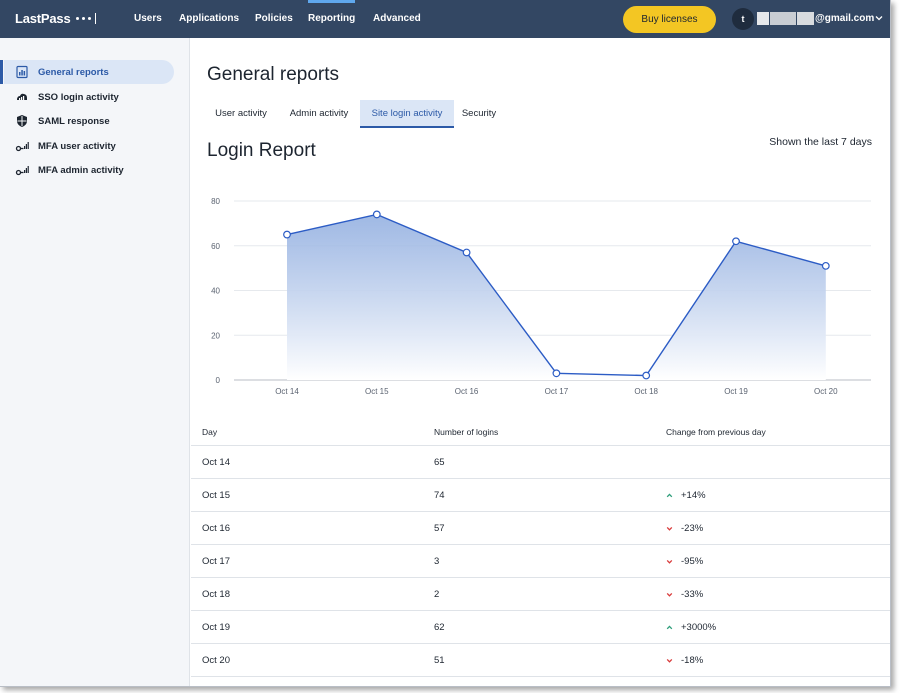  I want to click on cell-logins: 65, so click(439, 462).